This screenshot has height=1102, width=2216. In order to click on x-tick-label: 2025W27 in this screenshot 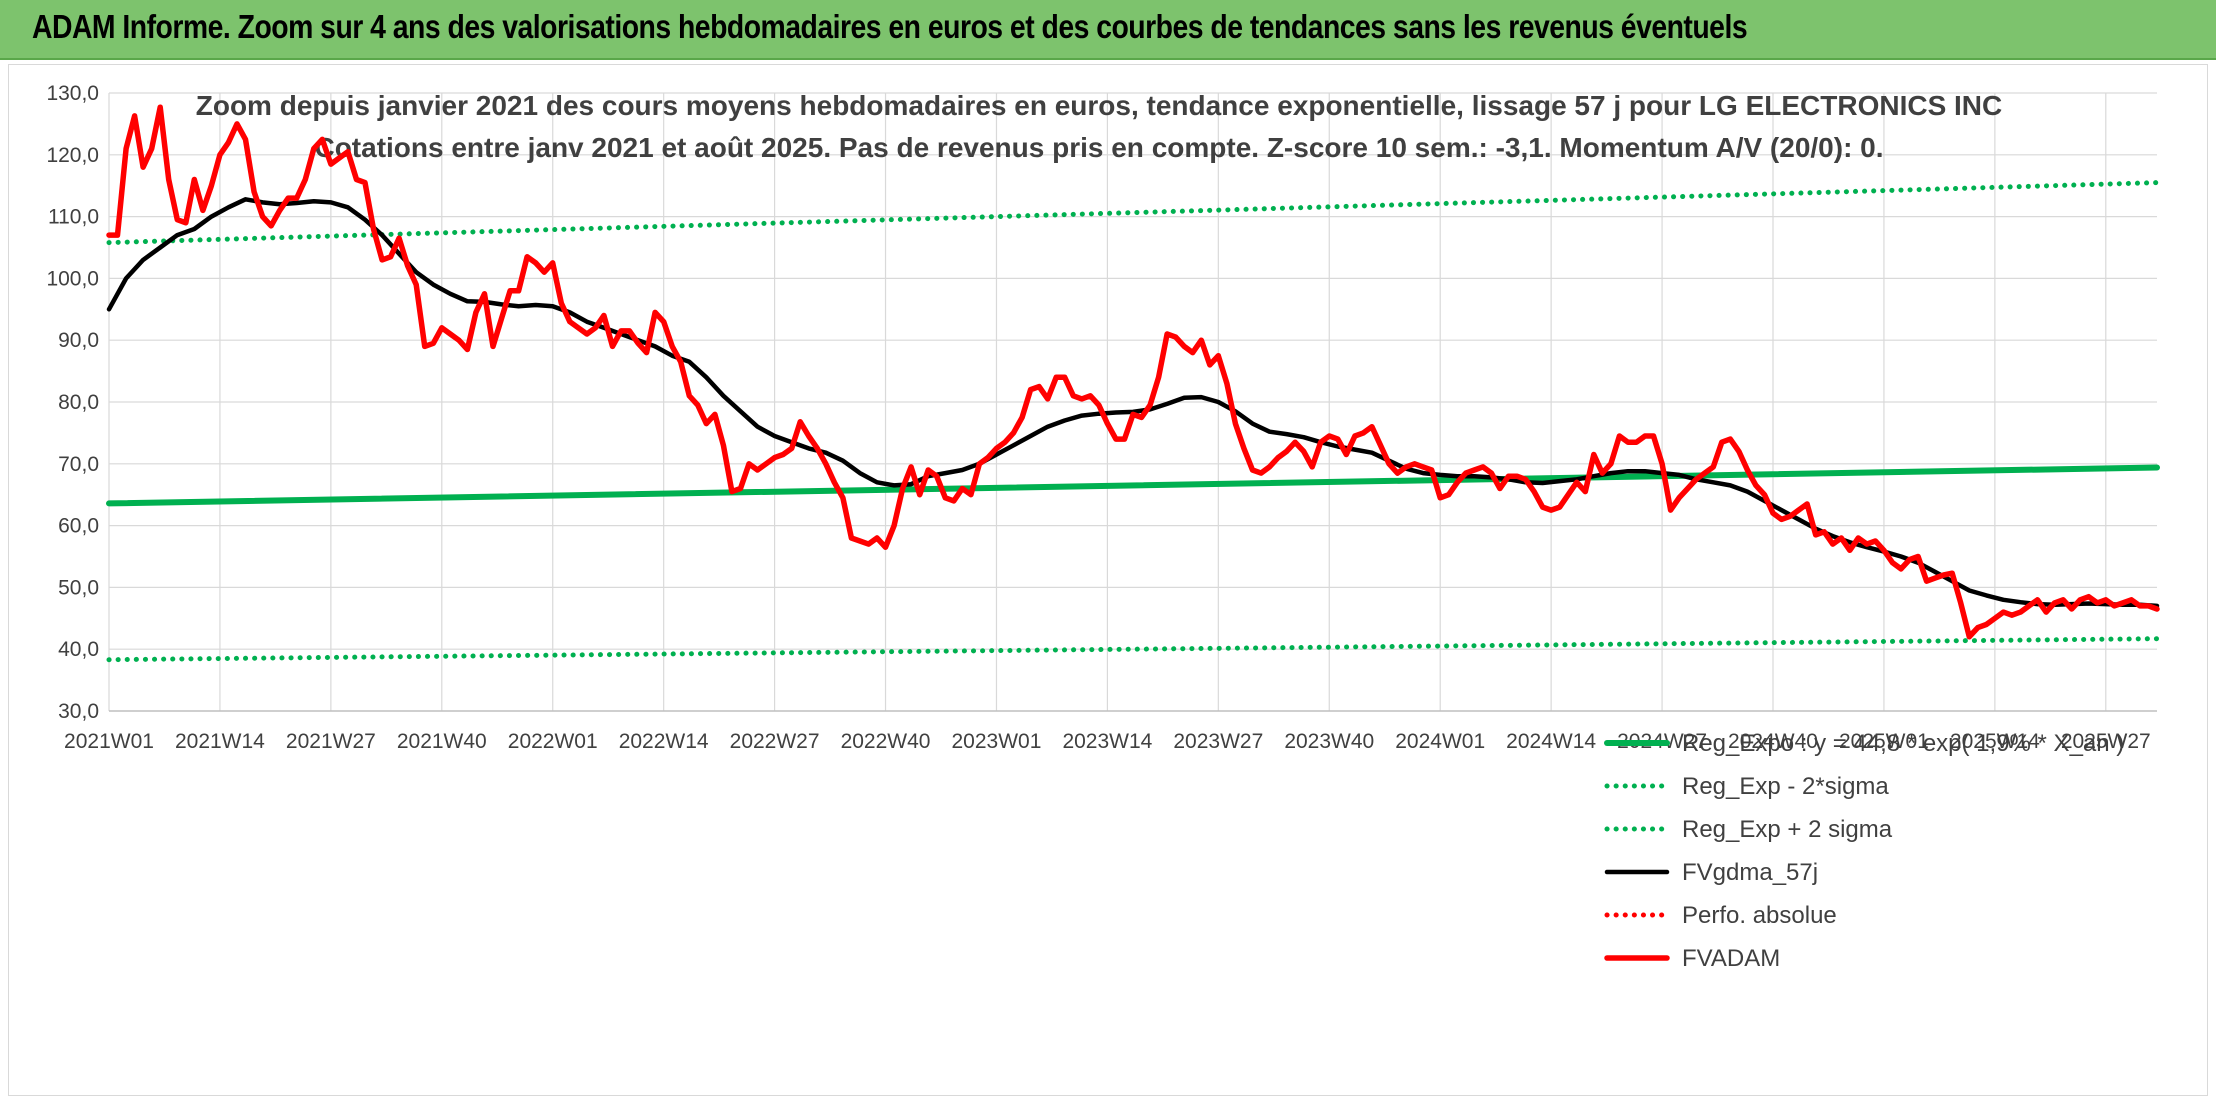, I will do `click(2106, 741)`.